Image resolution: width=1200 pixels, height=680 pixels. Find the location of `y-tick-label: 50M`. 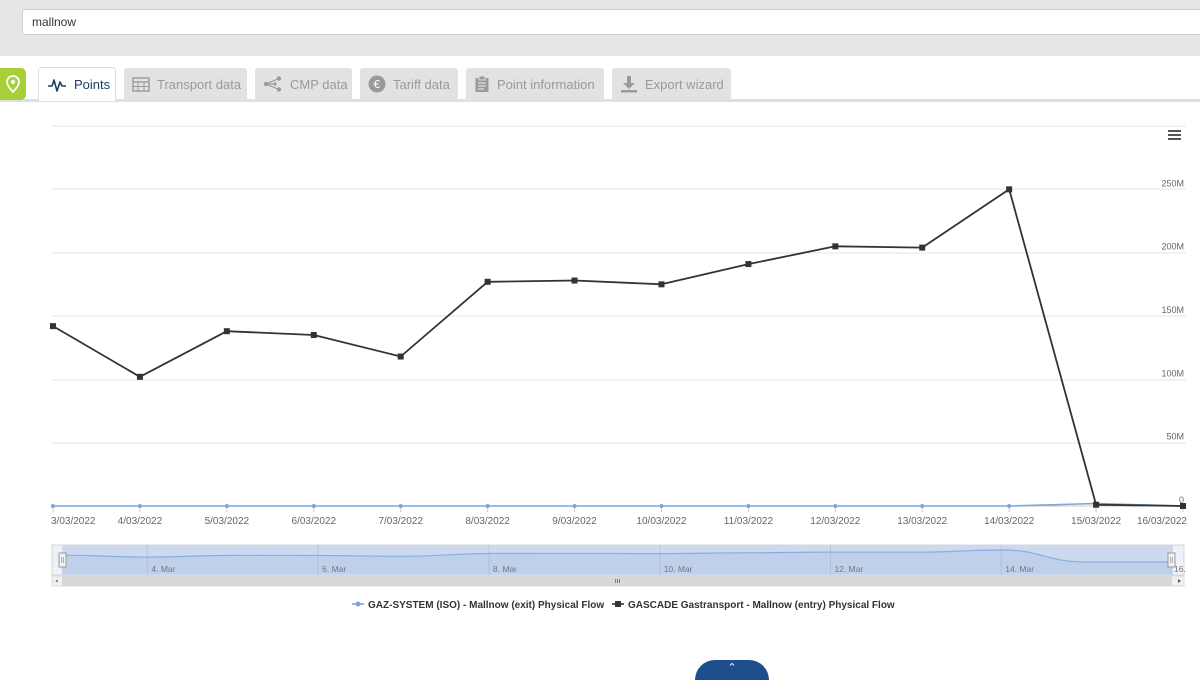

y-tick-label: 50M is located at coordinates (1175, 437).